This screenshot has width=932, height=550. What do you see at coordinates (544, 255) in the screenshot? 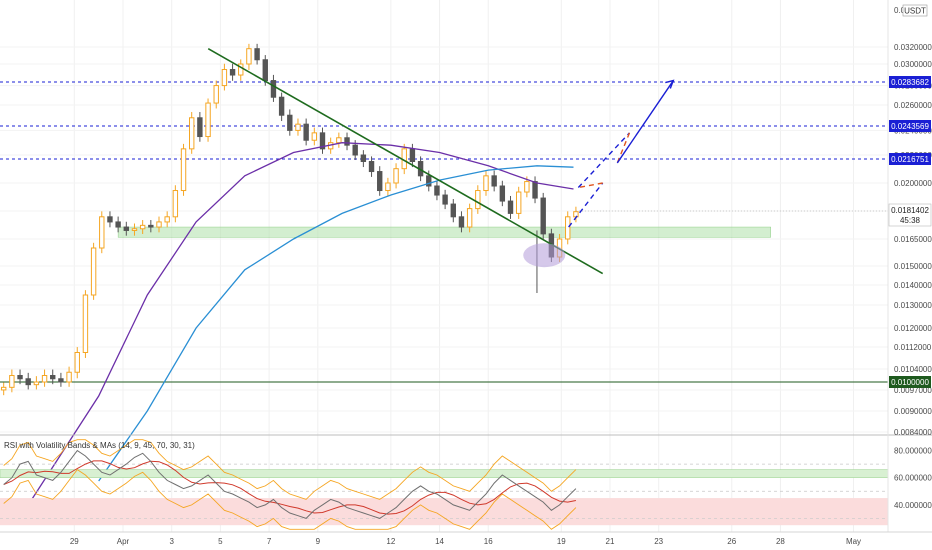
I see `breakout-highlight-ellipse` at bounding box center [544, 255].